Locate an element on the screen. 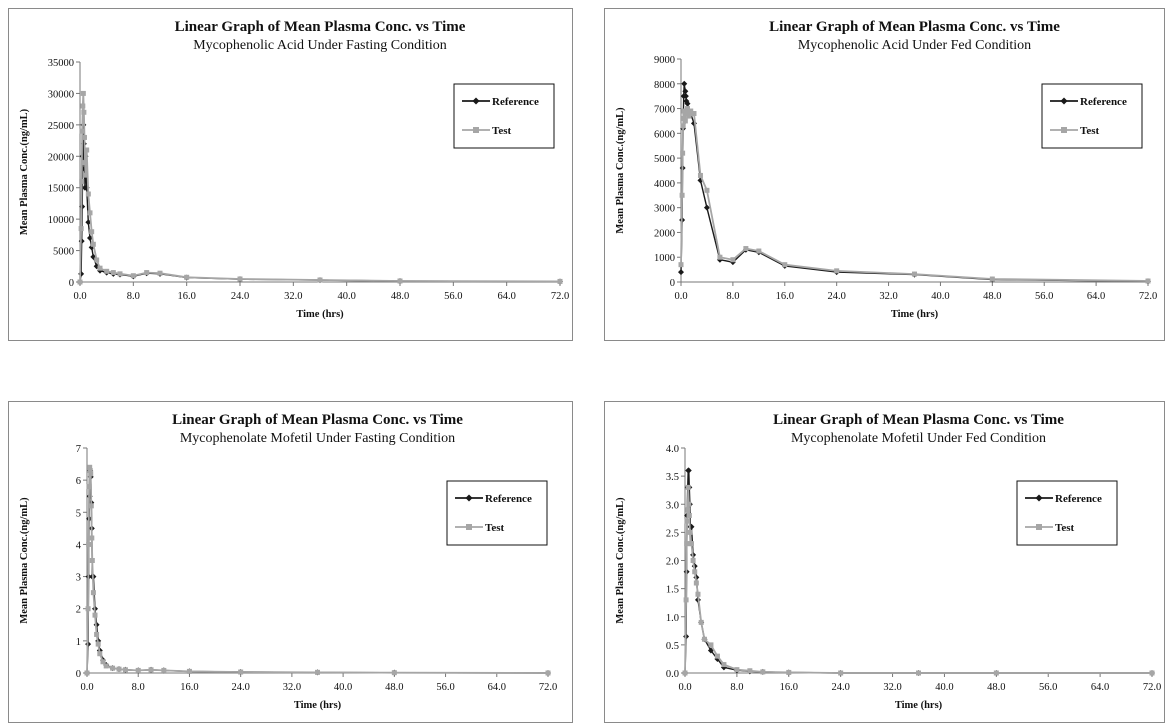  x-tick-label: 64.0 is located at coordinates (506, 296).